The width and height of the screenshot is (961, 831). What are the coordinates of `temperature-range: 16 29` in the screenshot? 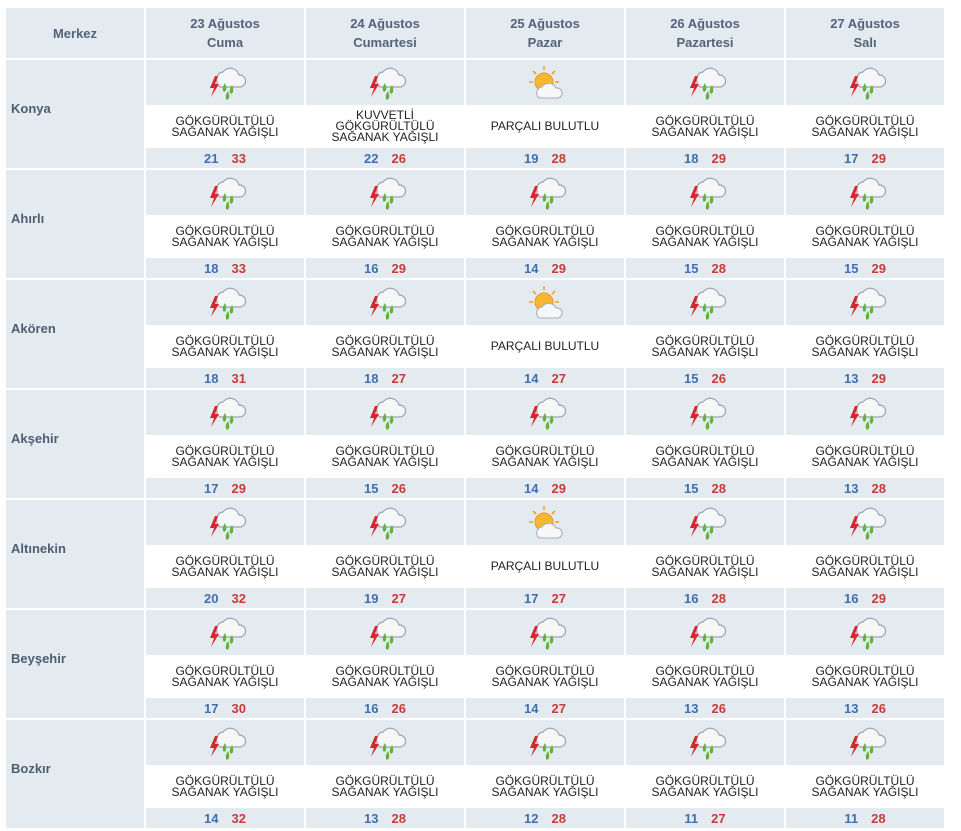 It's located at (865, 598).